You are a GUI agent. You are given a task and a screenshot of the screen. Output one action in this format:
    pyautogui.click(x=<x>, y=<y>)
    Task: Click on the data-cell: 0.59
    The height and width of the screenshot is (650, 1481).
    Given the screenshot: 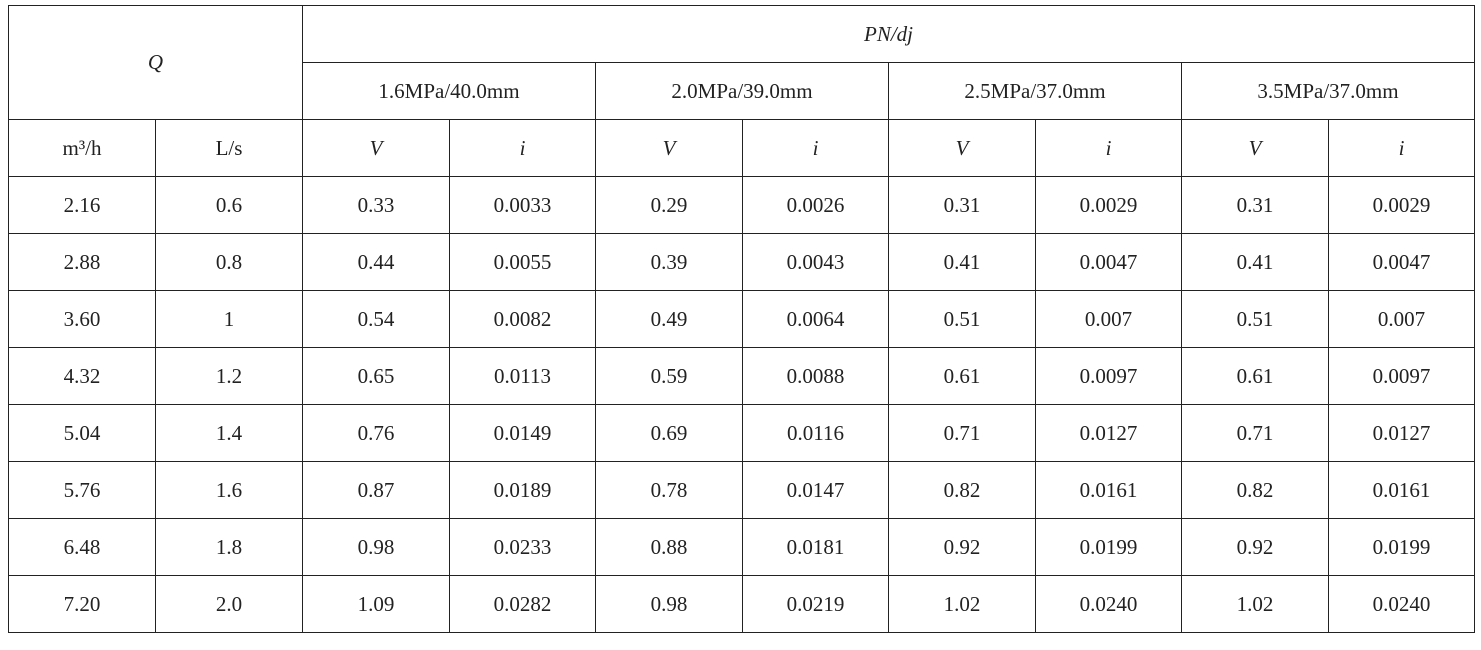 What is the action you would take?
    pyautogui.click(x=669, y=376)
    